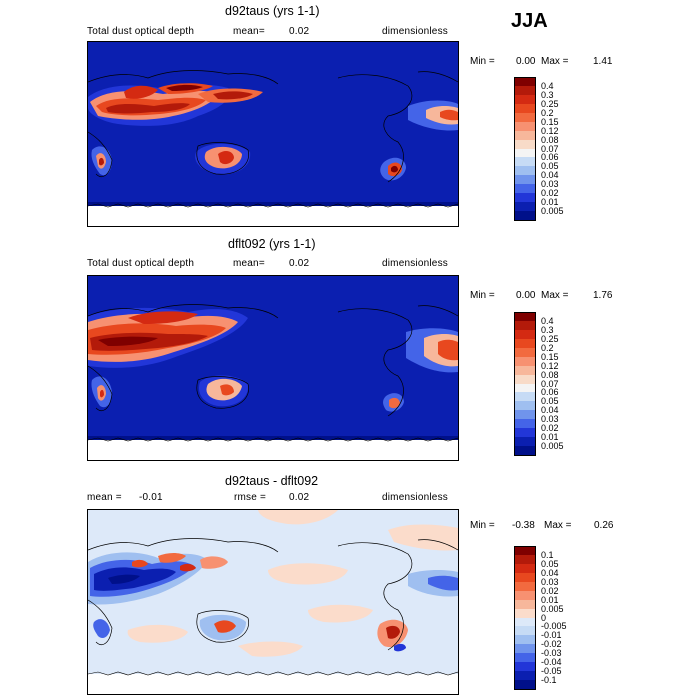 The height and width of the screenshot is (700, 700). Describe the element at coordinates (141, 31) in the screenshot. I see `panel1-variable: Total dust optical depth` at that location.